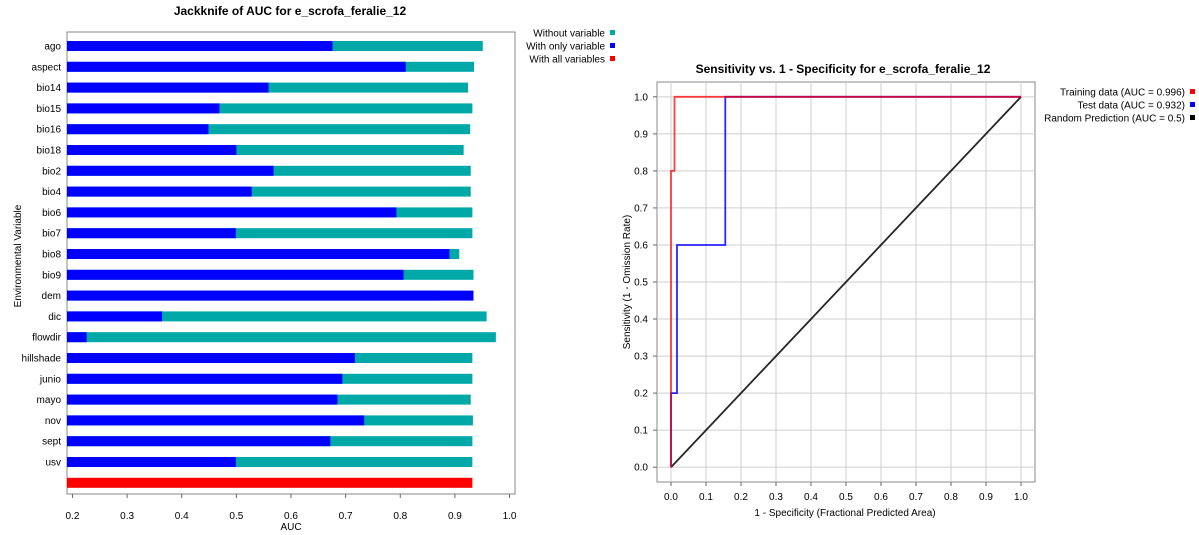 This screenshot has width=1199, height=535. What do you see at coordinates (1131, 106) in the screenshot?
I see `legend-entry-label: Test data (AUC = 0.932)` at bounding box center [1131, 106].